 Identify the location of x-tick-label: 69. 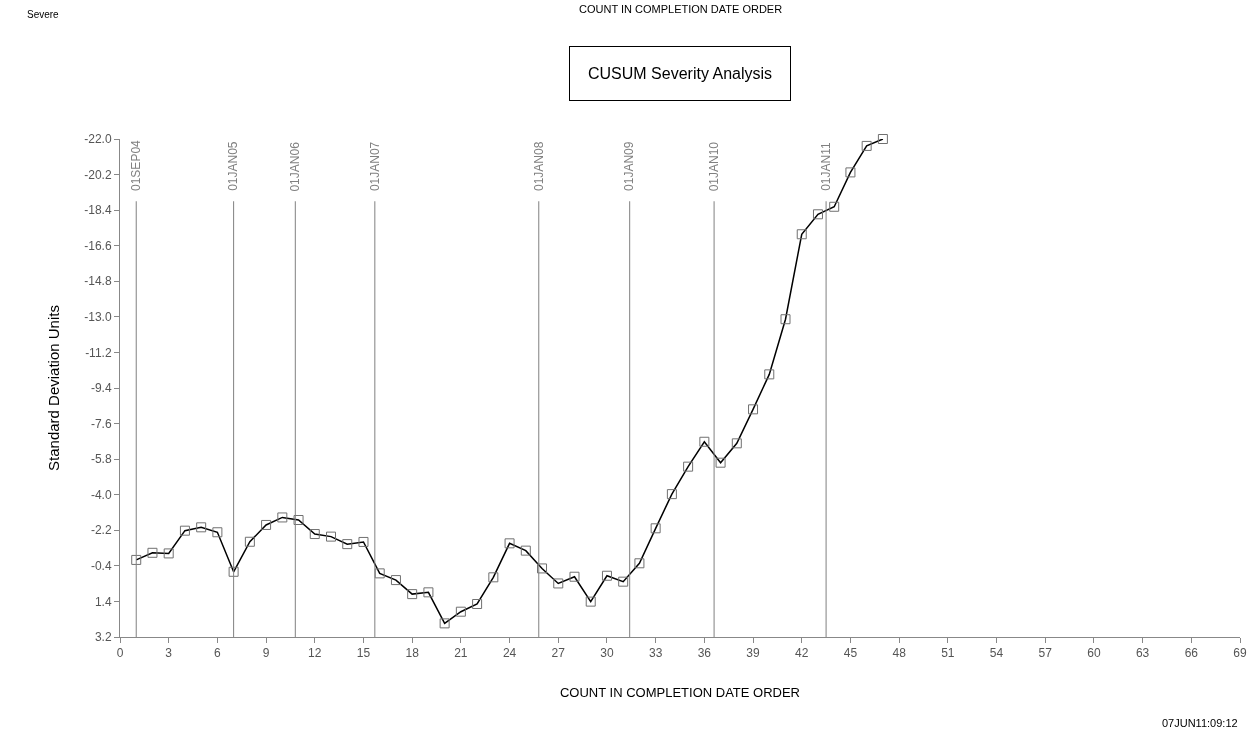
(1240, 653).